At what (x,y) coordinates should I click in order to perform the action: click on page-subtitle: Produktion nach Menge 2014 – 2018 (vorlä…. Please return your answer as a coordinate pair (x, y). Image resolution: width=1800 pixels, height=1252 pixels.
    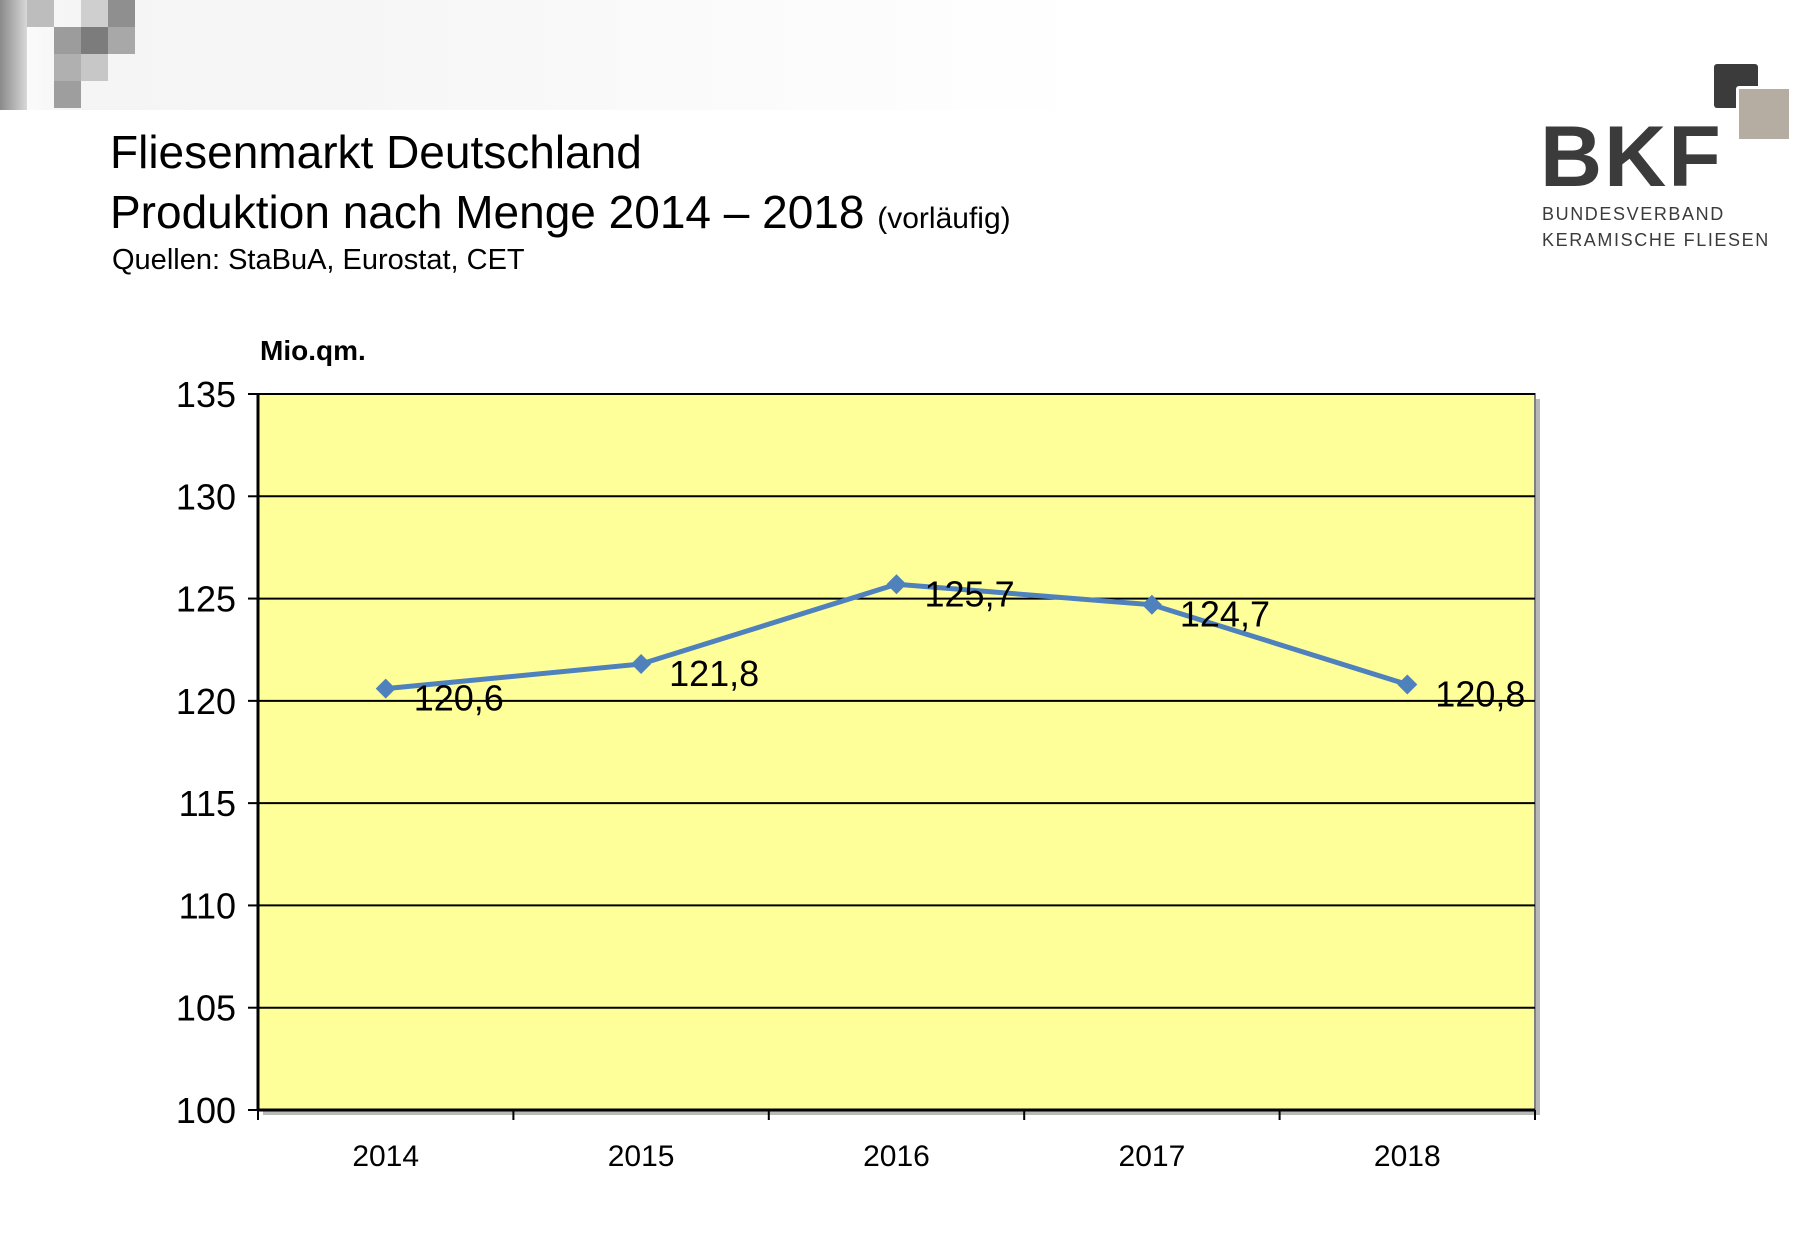
    Looking at the image, I should click on (560, 215).